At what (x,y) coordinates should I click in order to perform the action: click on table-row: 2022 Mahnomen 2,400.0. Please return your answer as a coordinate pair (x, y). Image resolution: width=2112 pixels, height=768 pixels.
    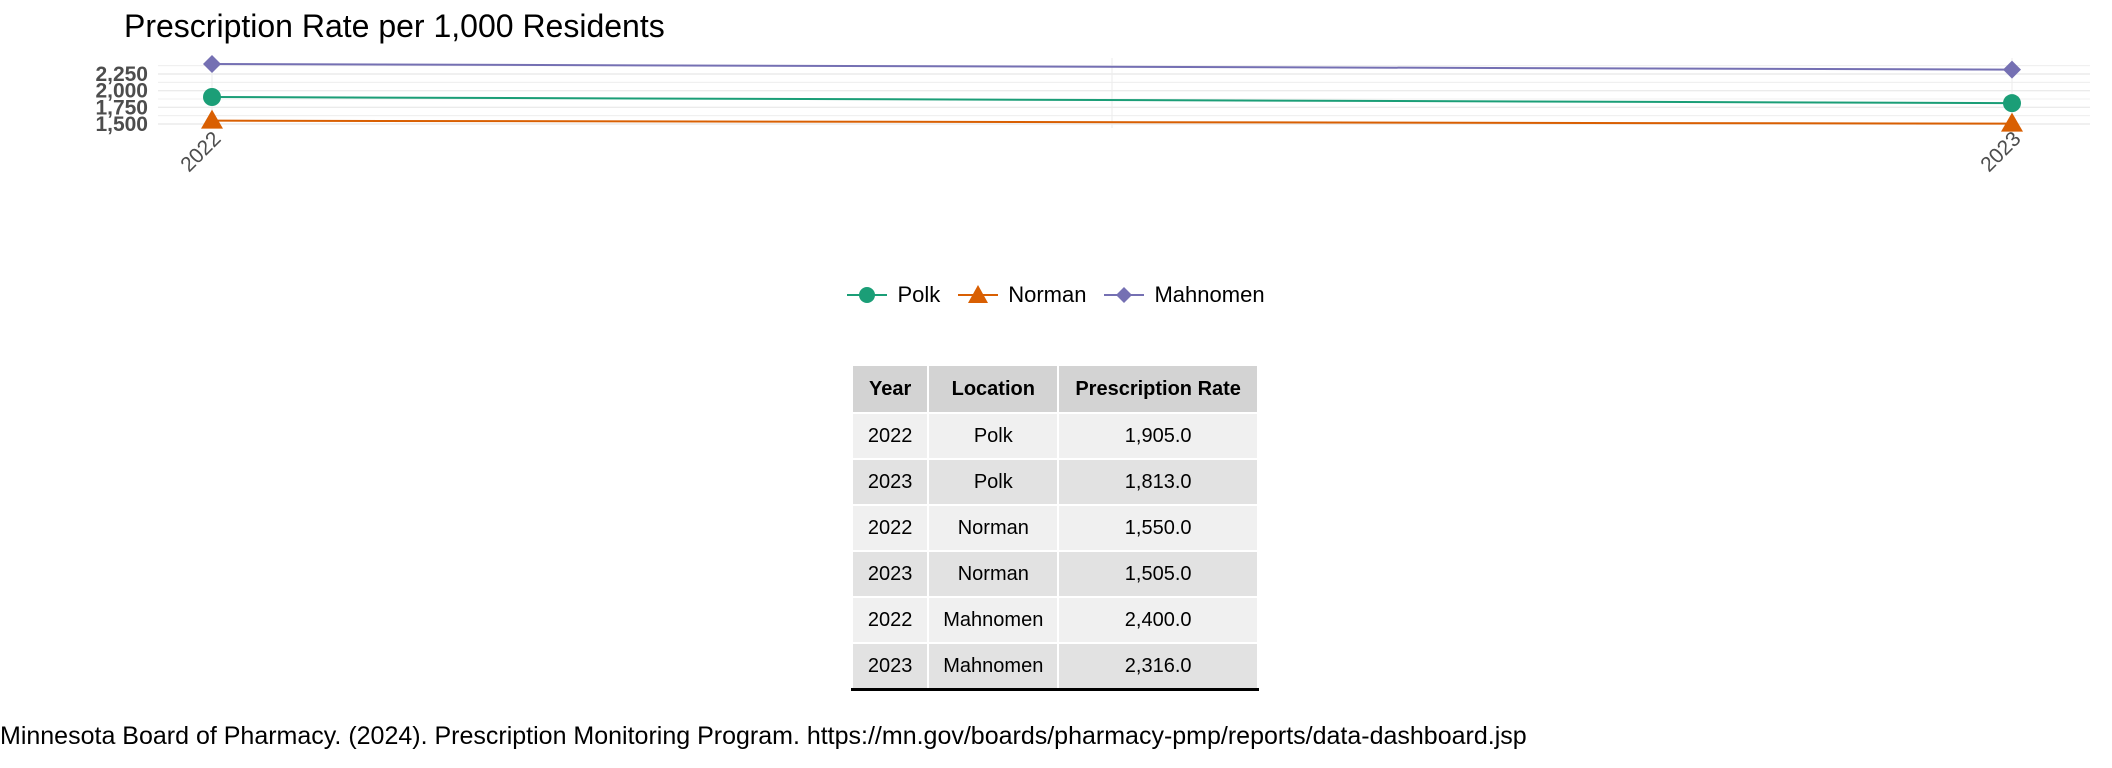
    Looking at the image, I should click on (1054, 620).